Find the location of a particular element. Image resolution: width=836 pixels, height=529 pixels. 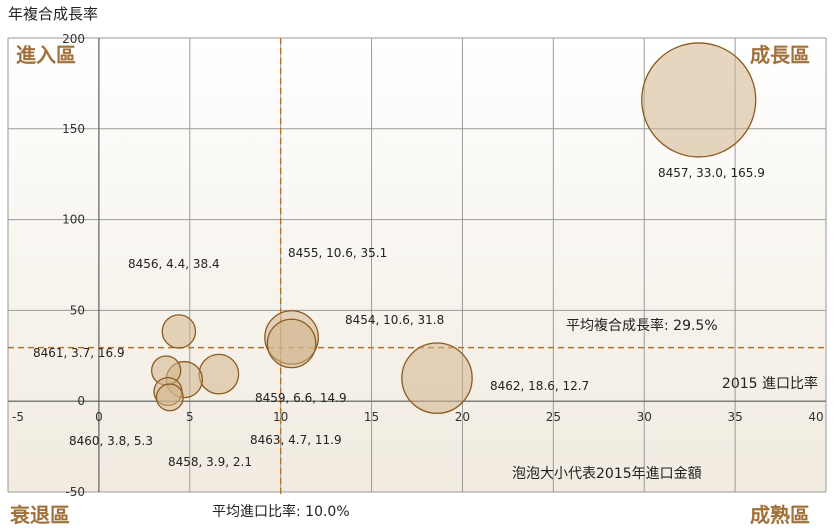

point-label-8455: 8455, 10.6, 35.1 is located at coordinates (337, 253).